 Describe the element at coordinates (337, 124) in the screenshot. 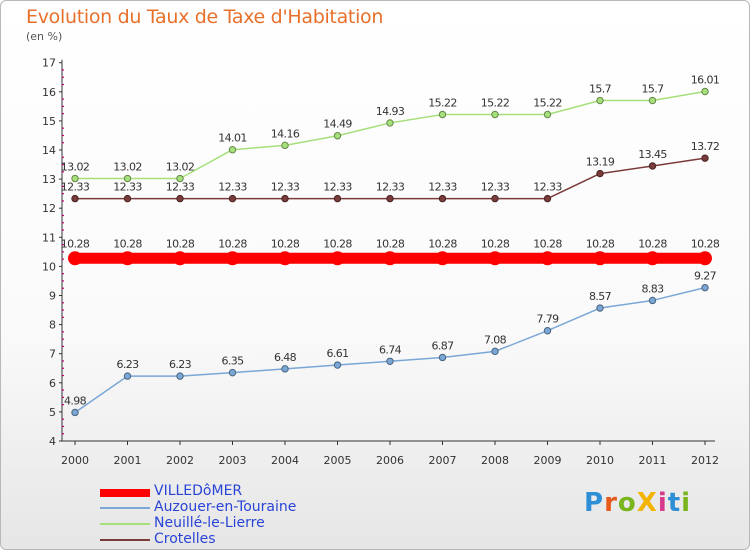

I see `data-label: 14.49` at that location.